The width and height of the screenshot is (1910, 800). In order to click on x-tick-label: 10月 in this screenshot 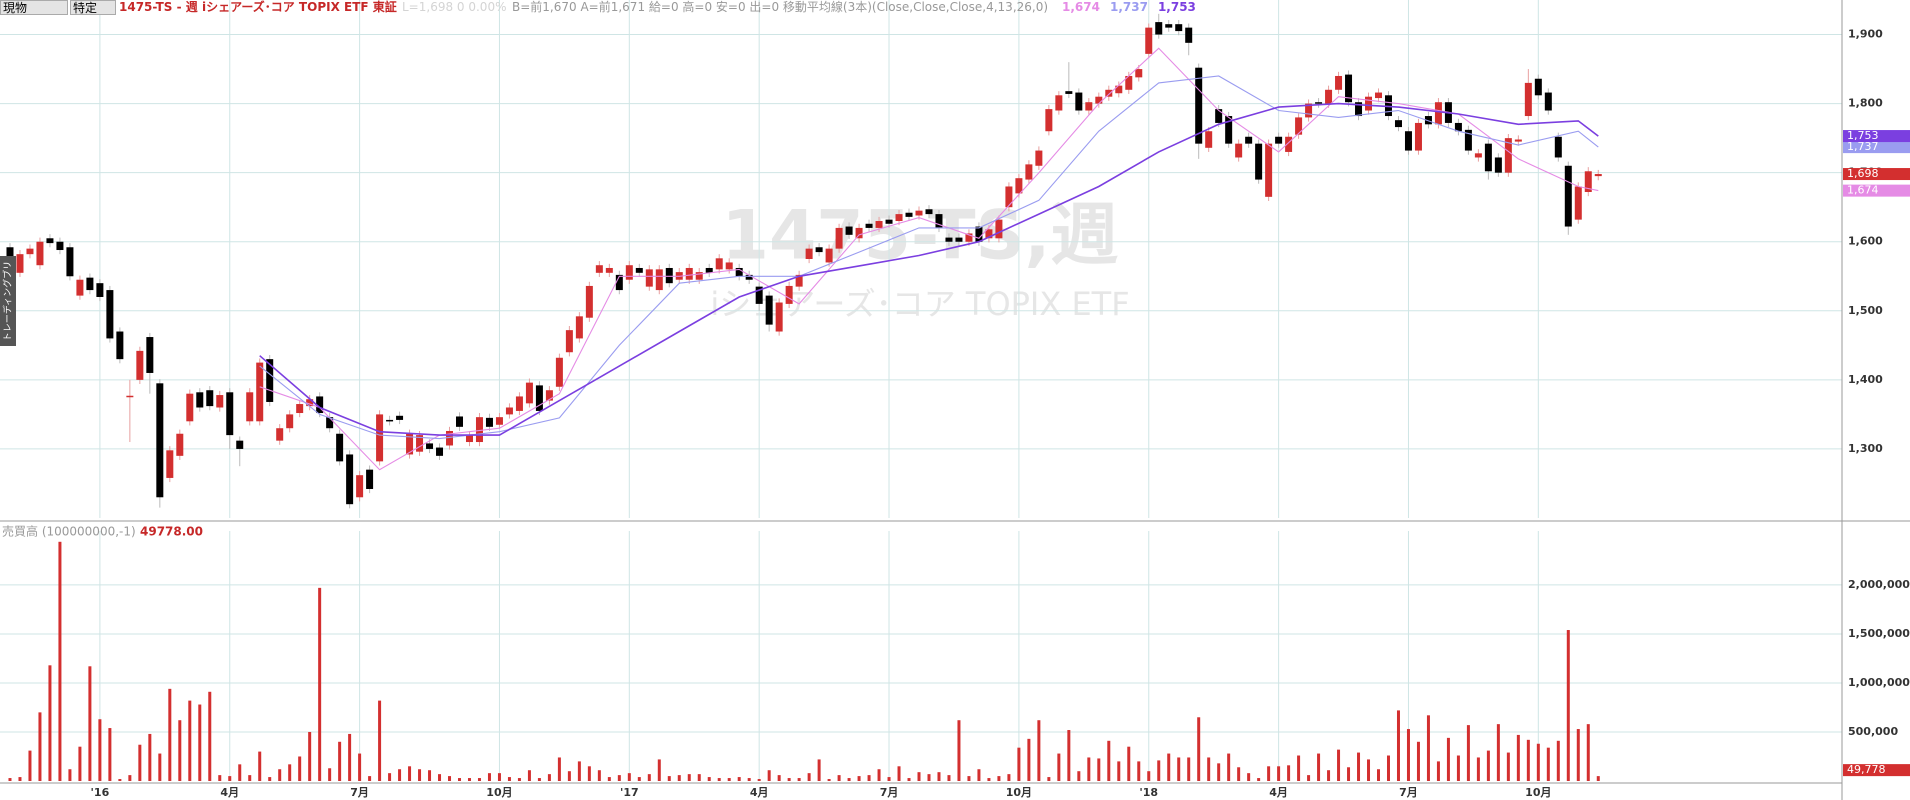, I will do `click(499, 792)`.